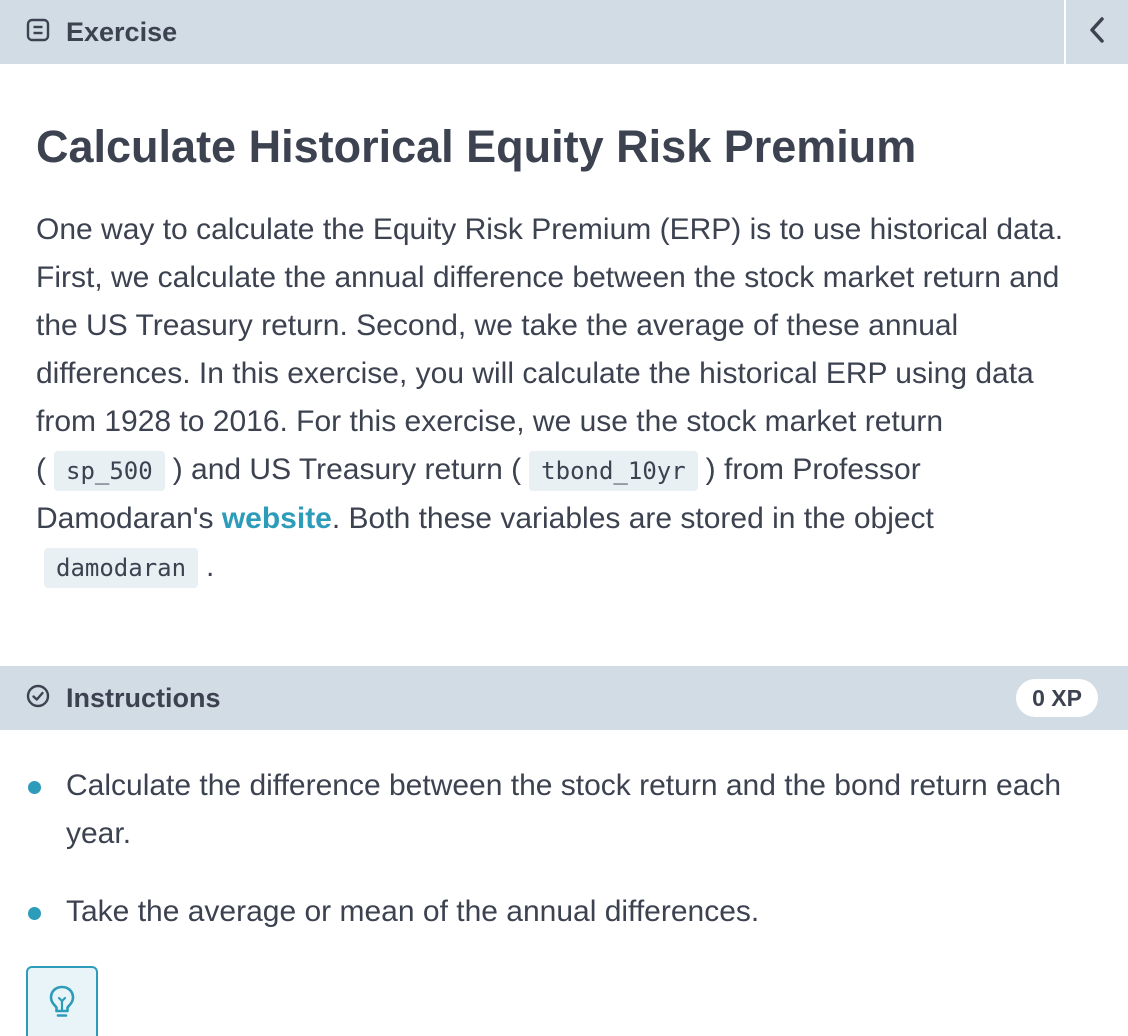  I want to click on exercise-header-title: Exercise, so click(122, 31).